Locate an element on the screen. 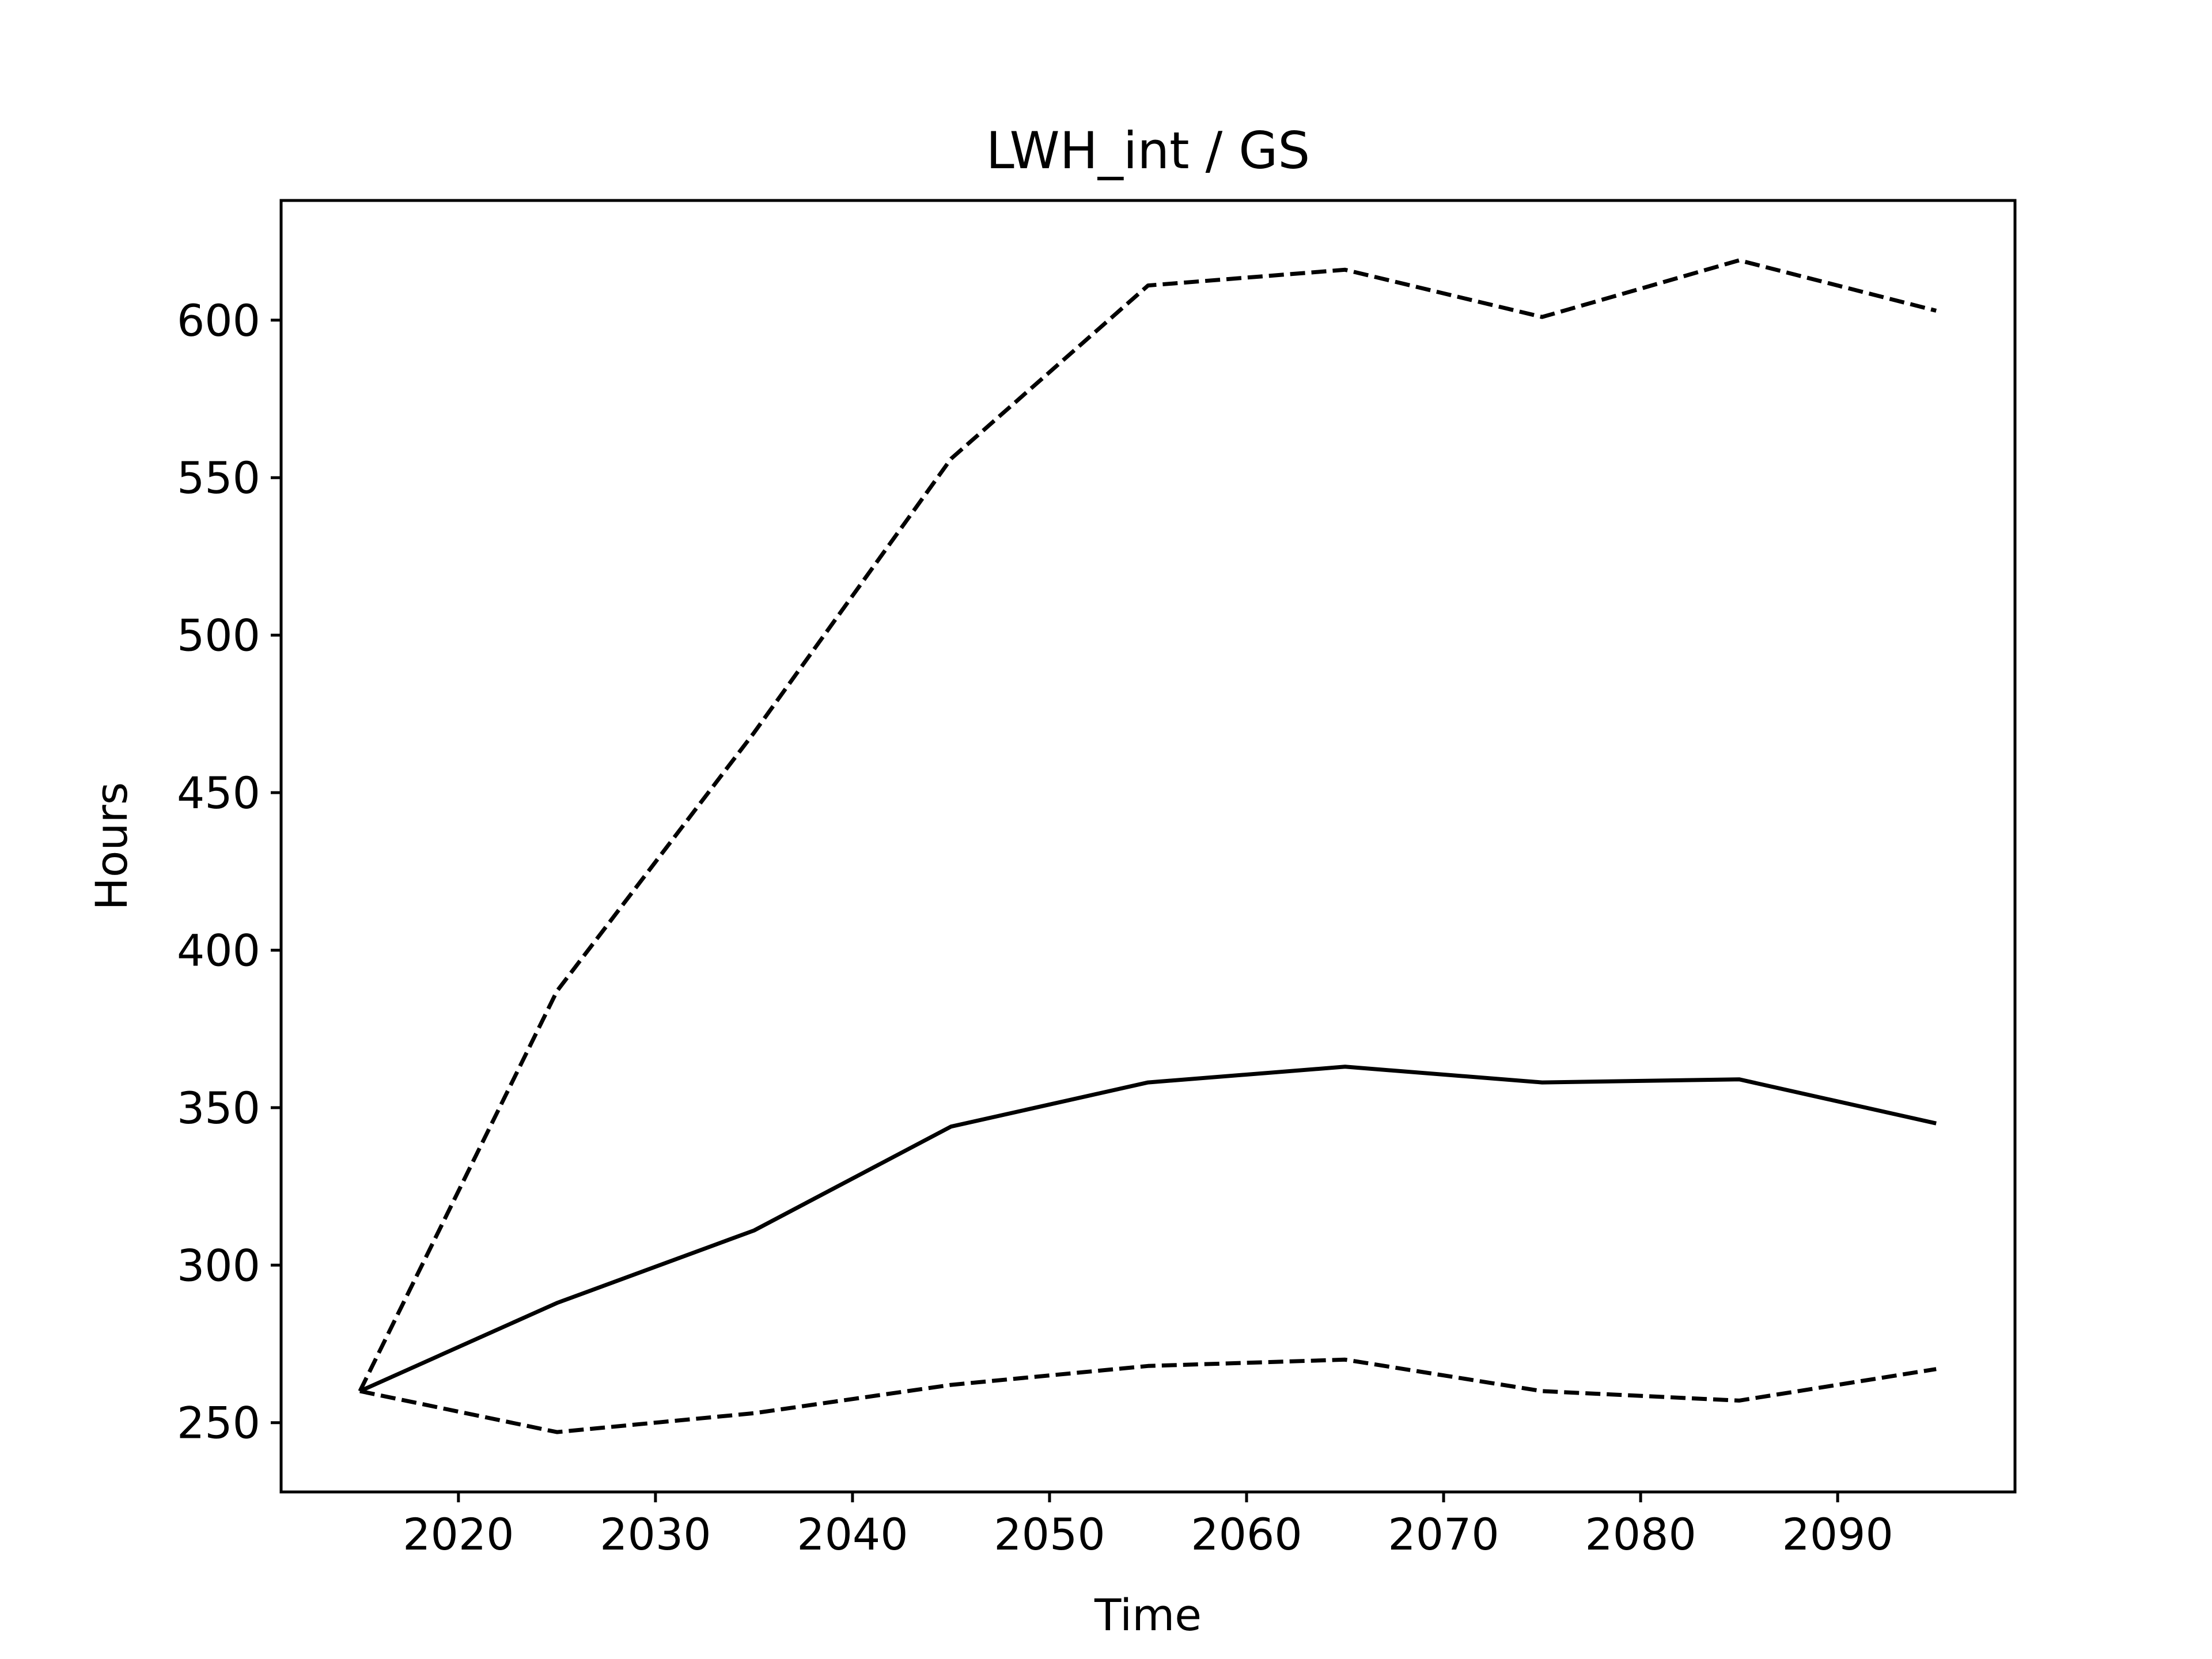 This screenshot has width=2212, height=1659. y-tick-label: 500 is located at coordinates (218, 635).